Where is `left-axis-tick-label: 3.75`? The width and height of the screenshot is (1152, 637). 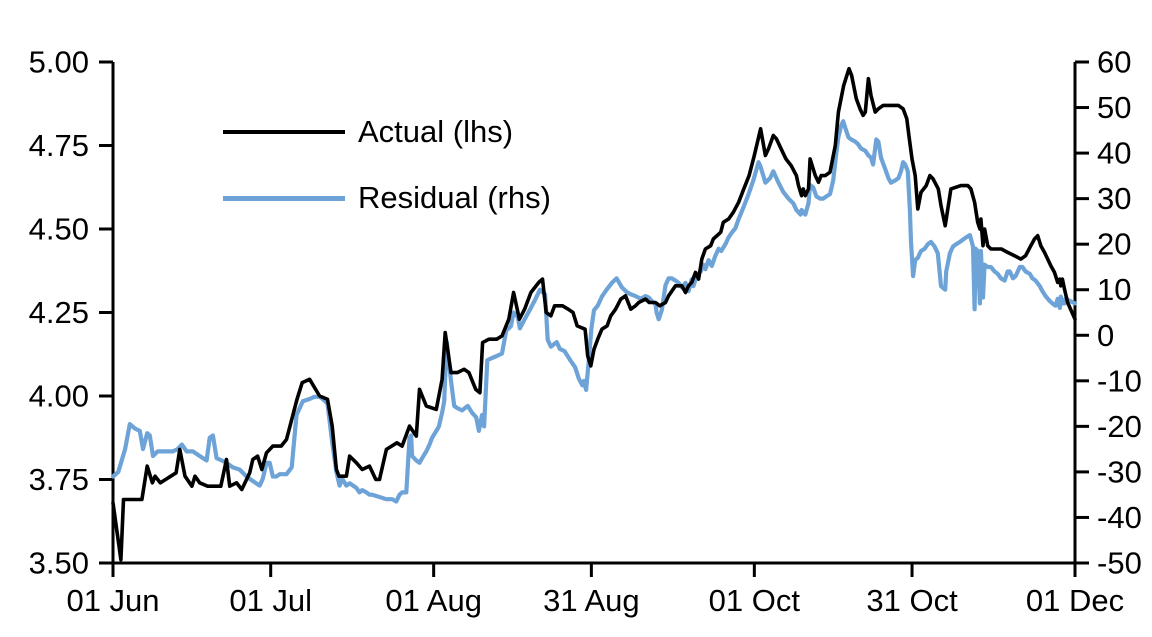
left-axis-tick-label: 3.75 is located at coordinates (59, 479).